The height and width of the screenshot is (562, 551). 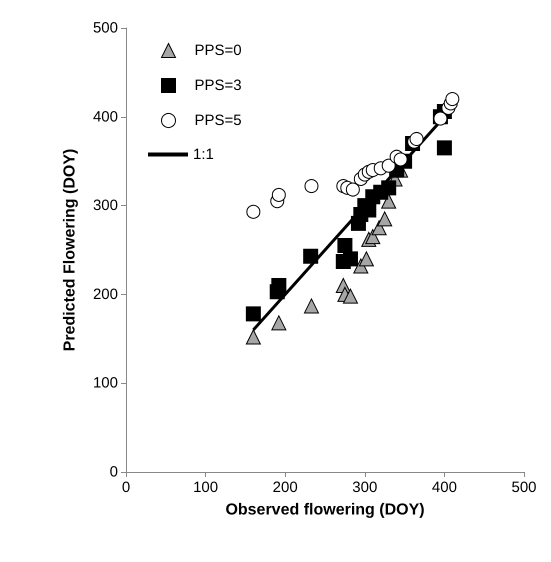 What do you see at coordinates (325, 510) in the screenshot?
I see `x-axis-title: Observed flowering (DOY)` at bounding box center [325, 510].